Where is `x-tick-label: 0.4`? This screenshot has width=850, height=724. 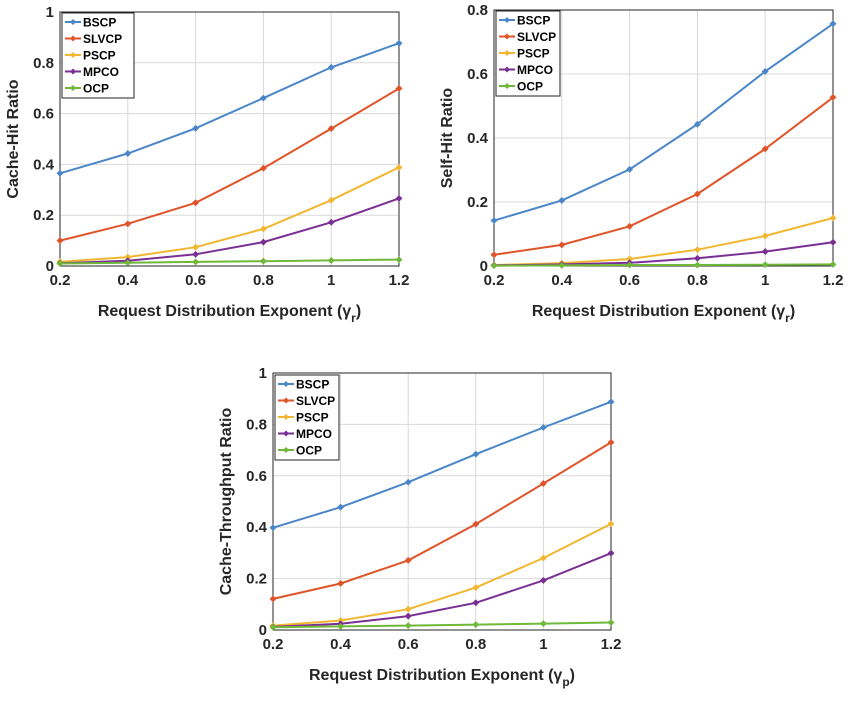 x-tick-label: 0.4 is located at coordinates (341, 644).